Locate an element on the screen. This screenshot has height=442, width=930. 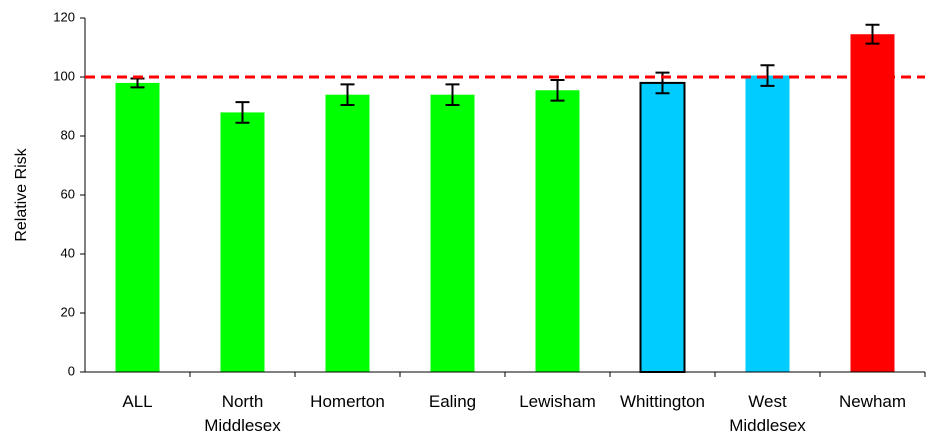
y-tick-label: 80 is located at coordinates (68, 134).